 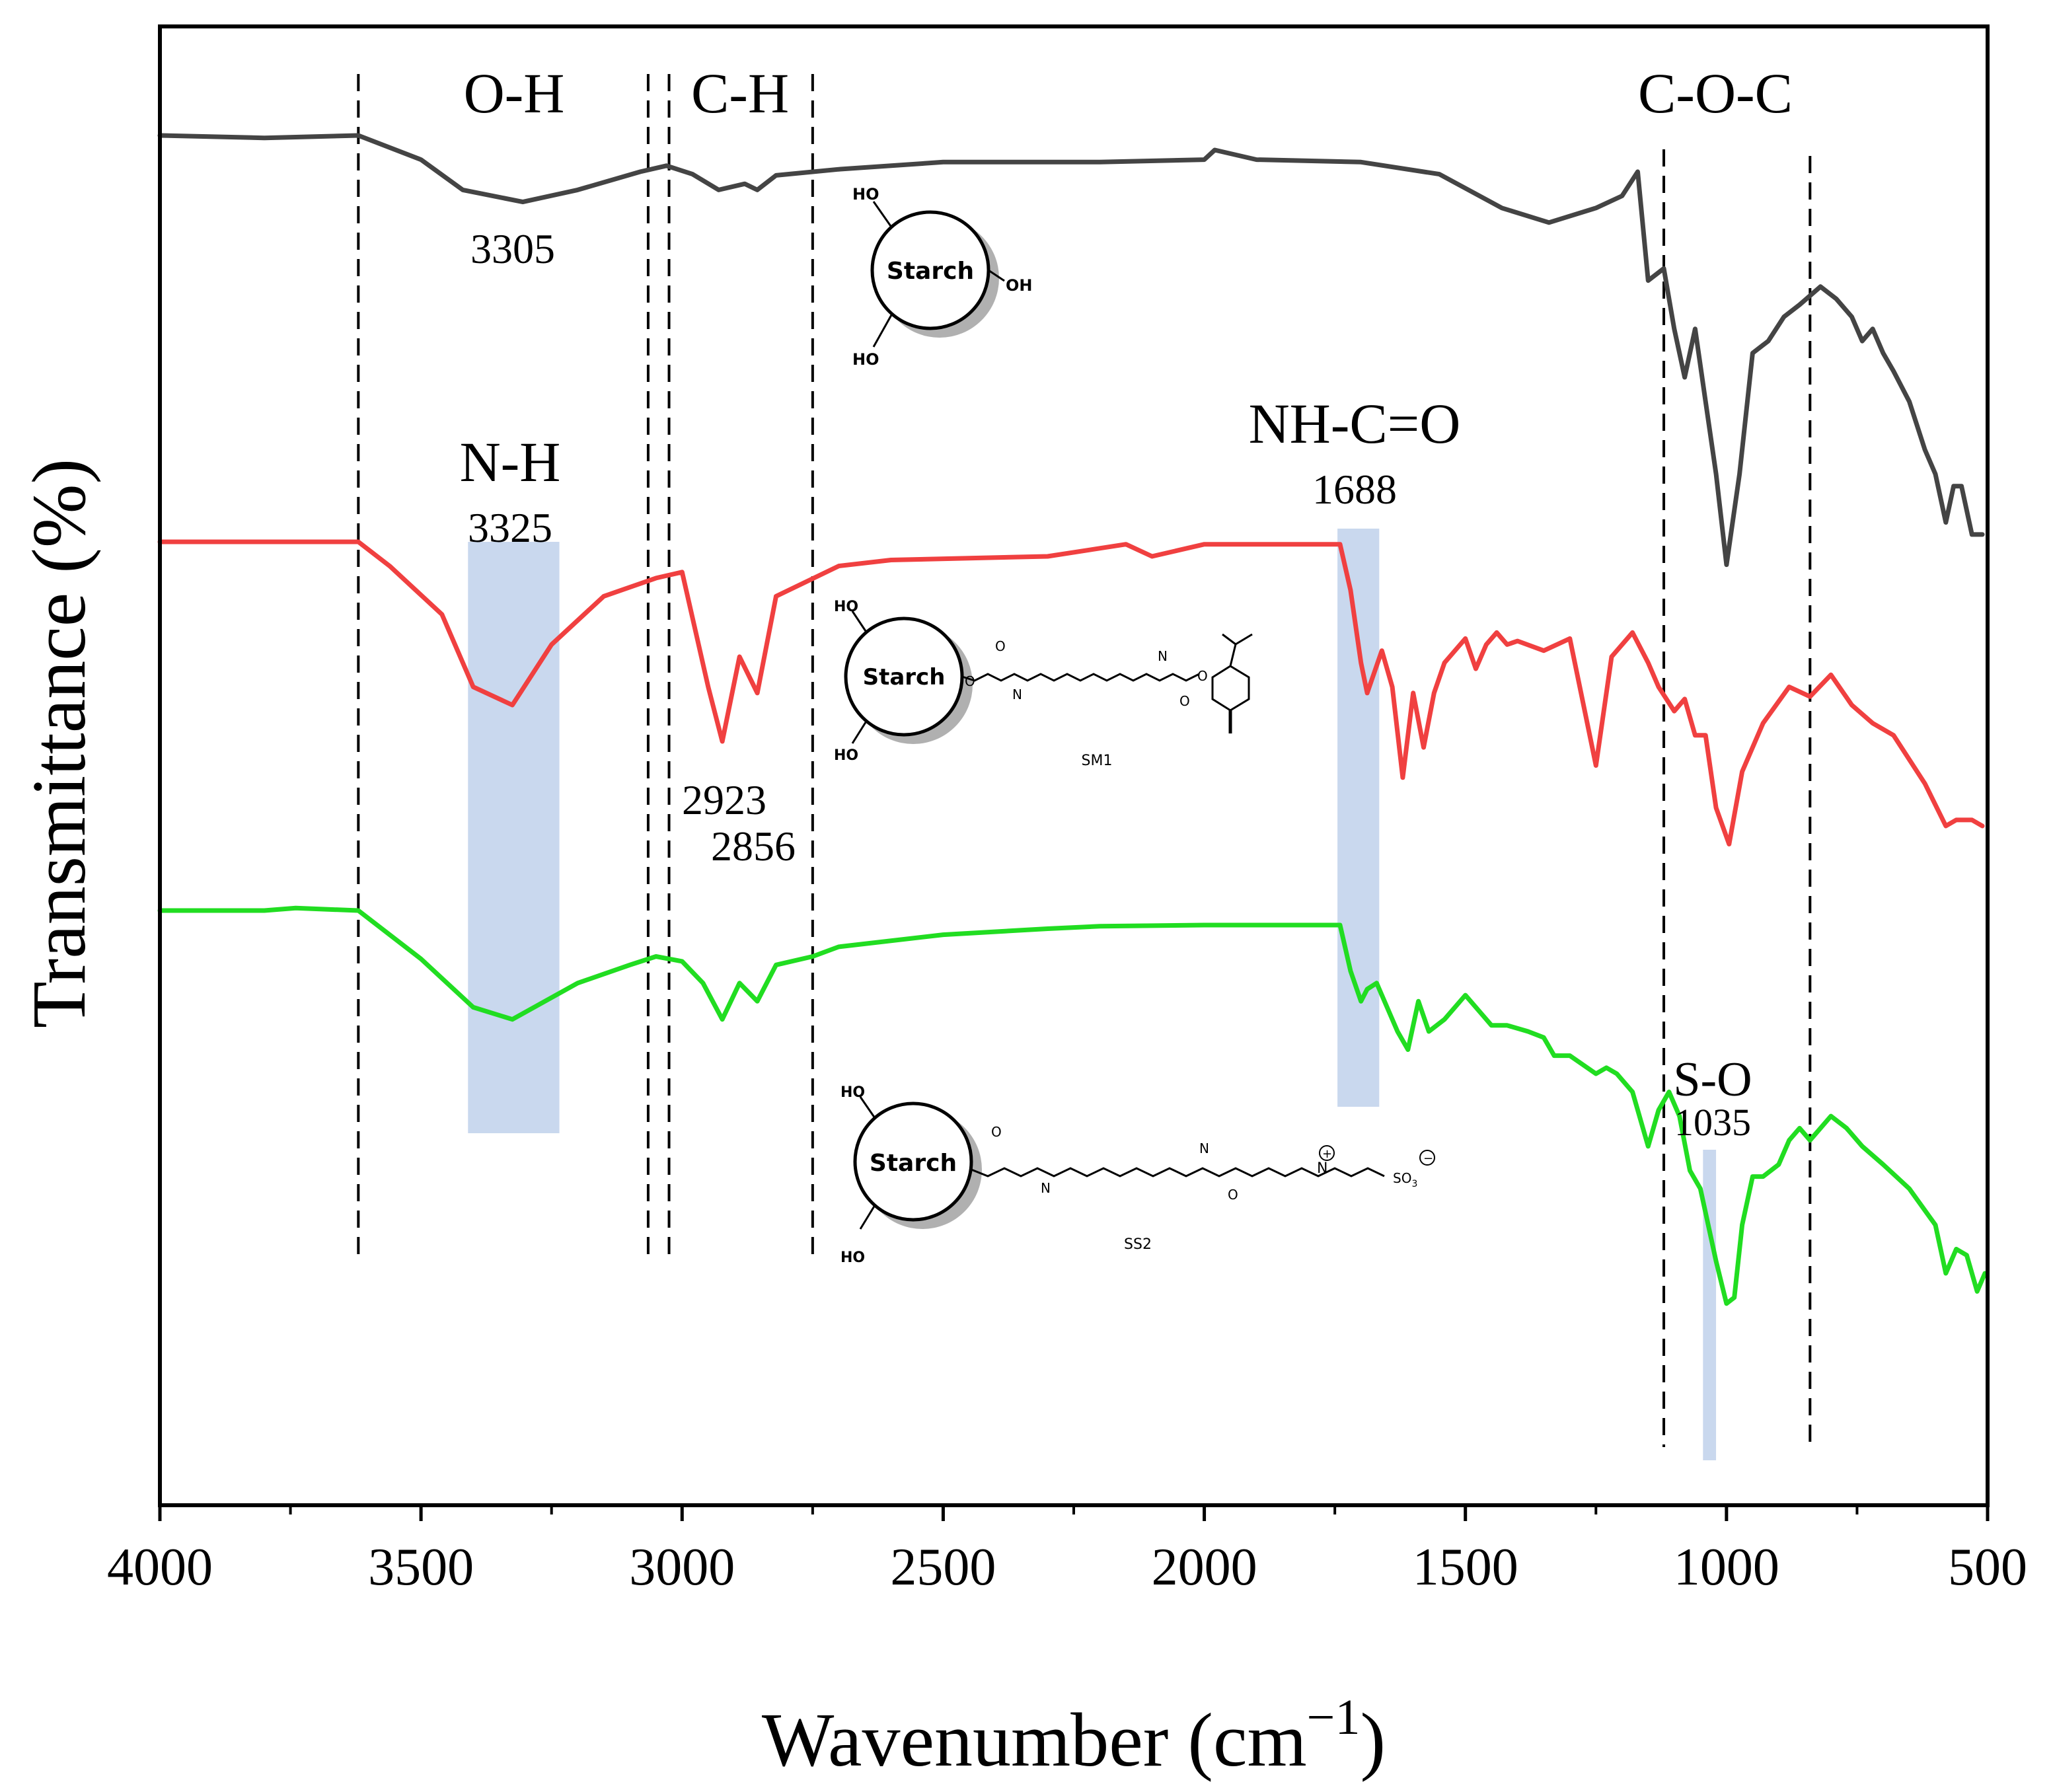 I want to click on starch-structure: Starch HO OH HO, so click(x=943, y=277).